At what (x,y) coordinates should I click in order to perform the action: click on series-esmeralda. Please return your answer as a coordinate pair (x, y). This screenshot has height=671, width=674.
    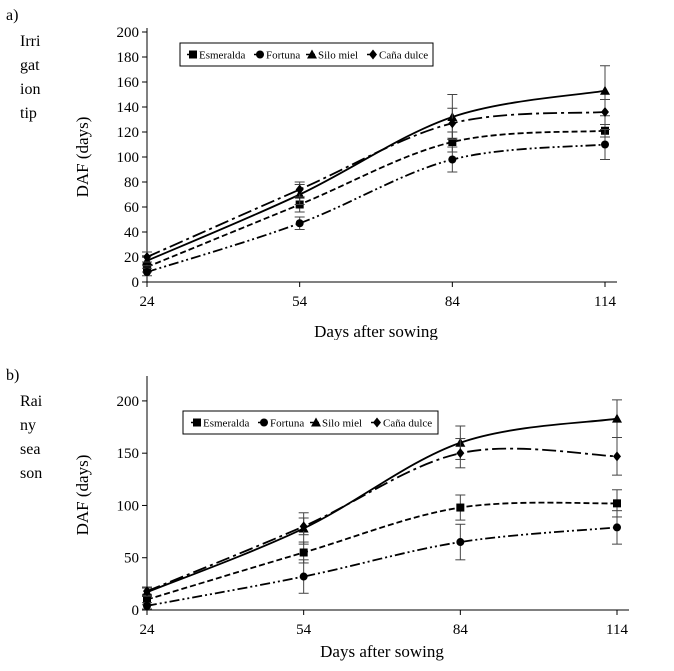
    Looking at the image, I should click on (382, 547).